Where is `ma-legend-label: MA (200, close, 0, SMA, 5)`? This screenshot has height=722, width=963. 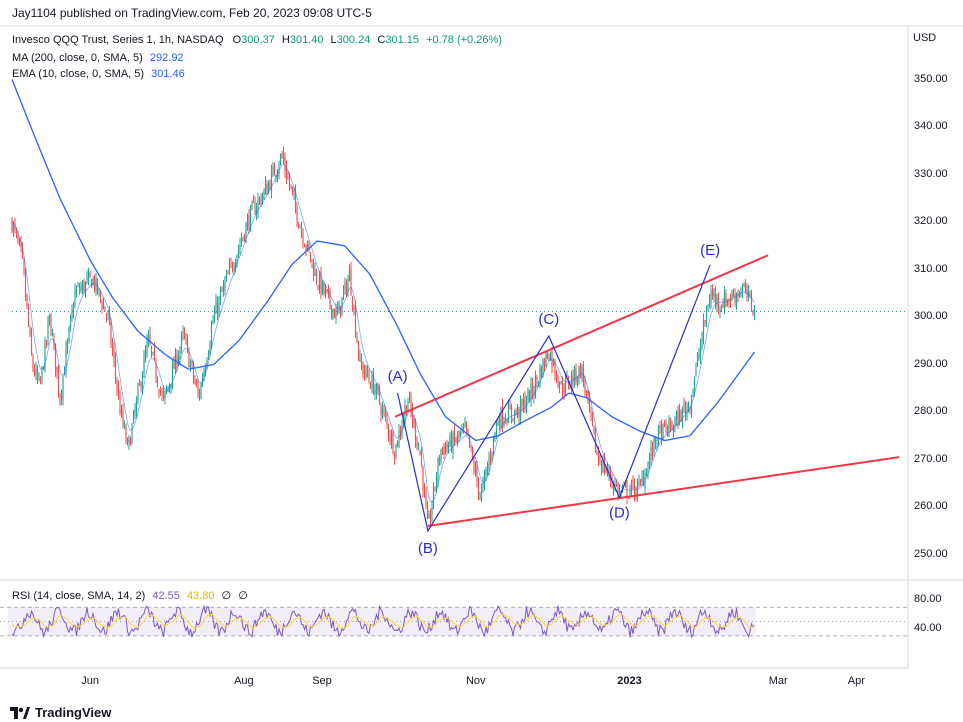 ma-legend-label: MA (200, close, 0, SMA, 5) is located at coordinates (77, 58).